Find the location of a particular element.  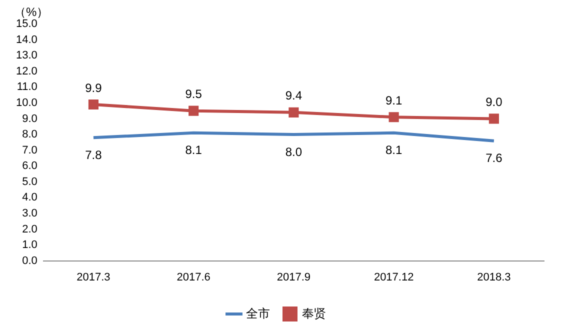

y-tick-label: 2.0 is located at coordinates (30, 229).